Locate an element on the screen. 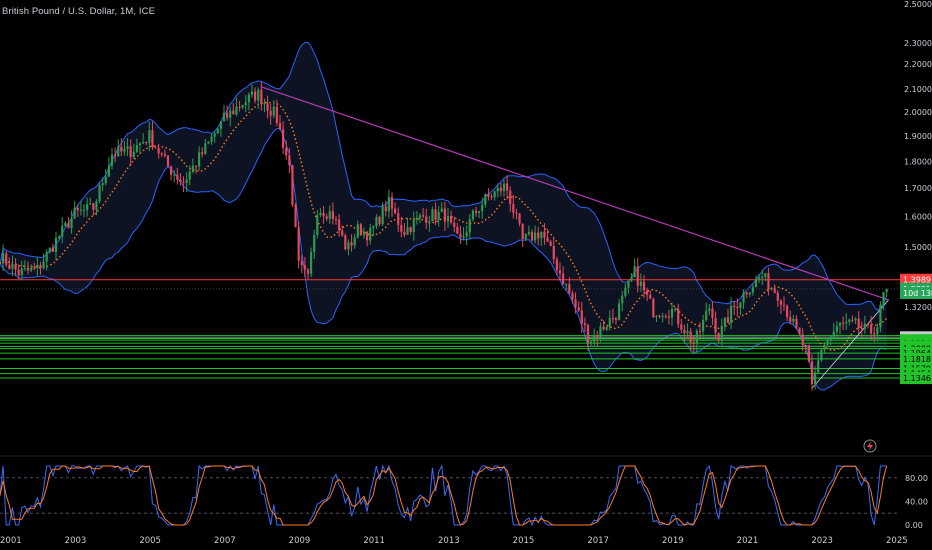 Image resolution: width=932 pixels, height=550 pixels. price-axis-tick: 1.9000 is located at coordinates (918, 136).